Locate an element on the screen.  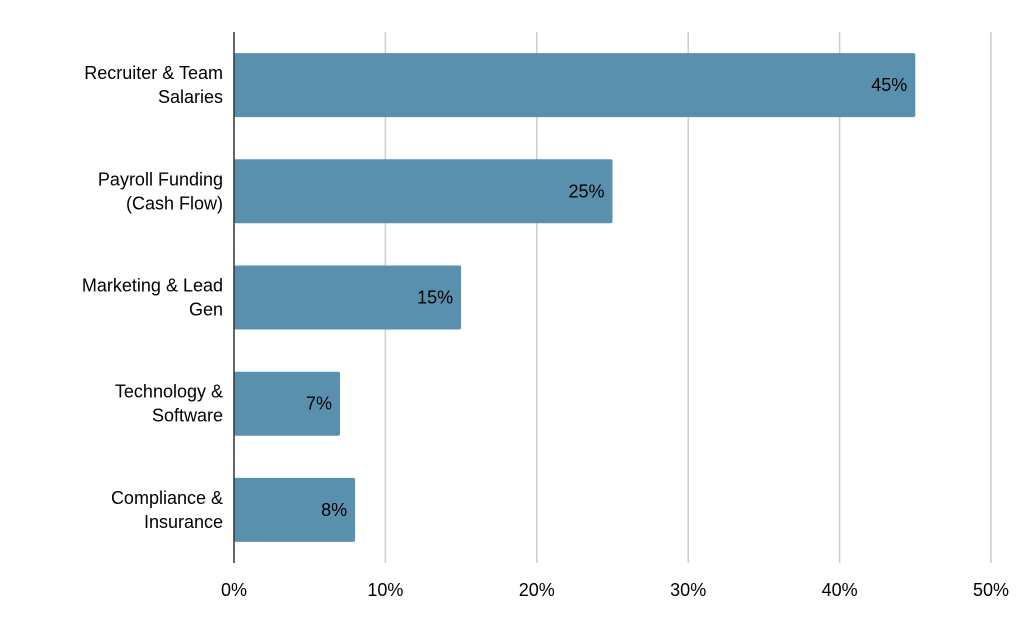
category-label-line: Recruiter & Team is located at coordinates (153, 73).